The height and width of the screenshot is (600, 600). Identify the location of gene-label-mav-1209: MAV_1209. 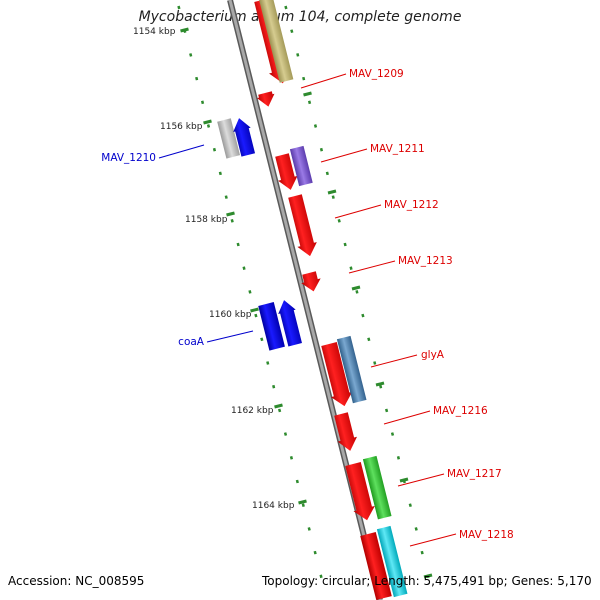
(376, 74).